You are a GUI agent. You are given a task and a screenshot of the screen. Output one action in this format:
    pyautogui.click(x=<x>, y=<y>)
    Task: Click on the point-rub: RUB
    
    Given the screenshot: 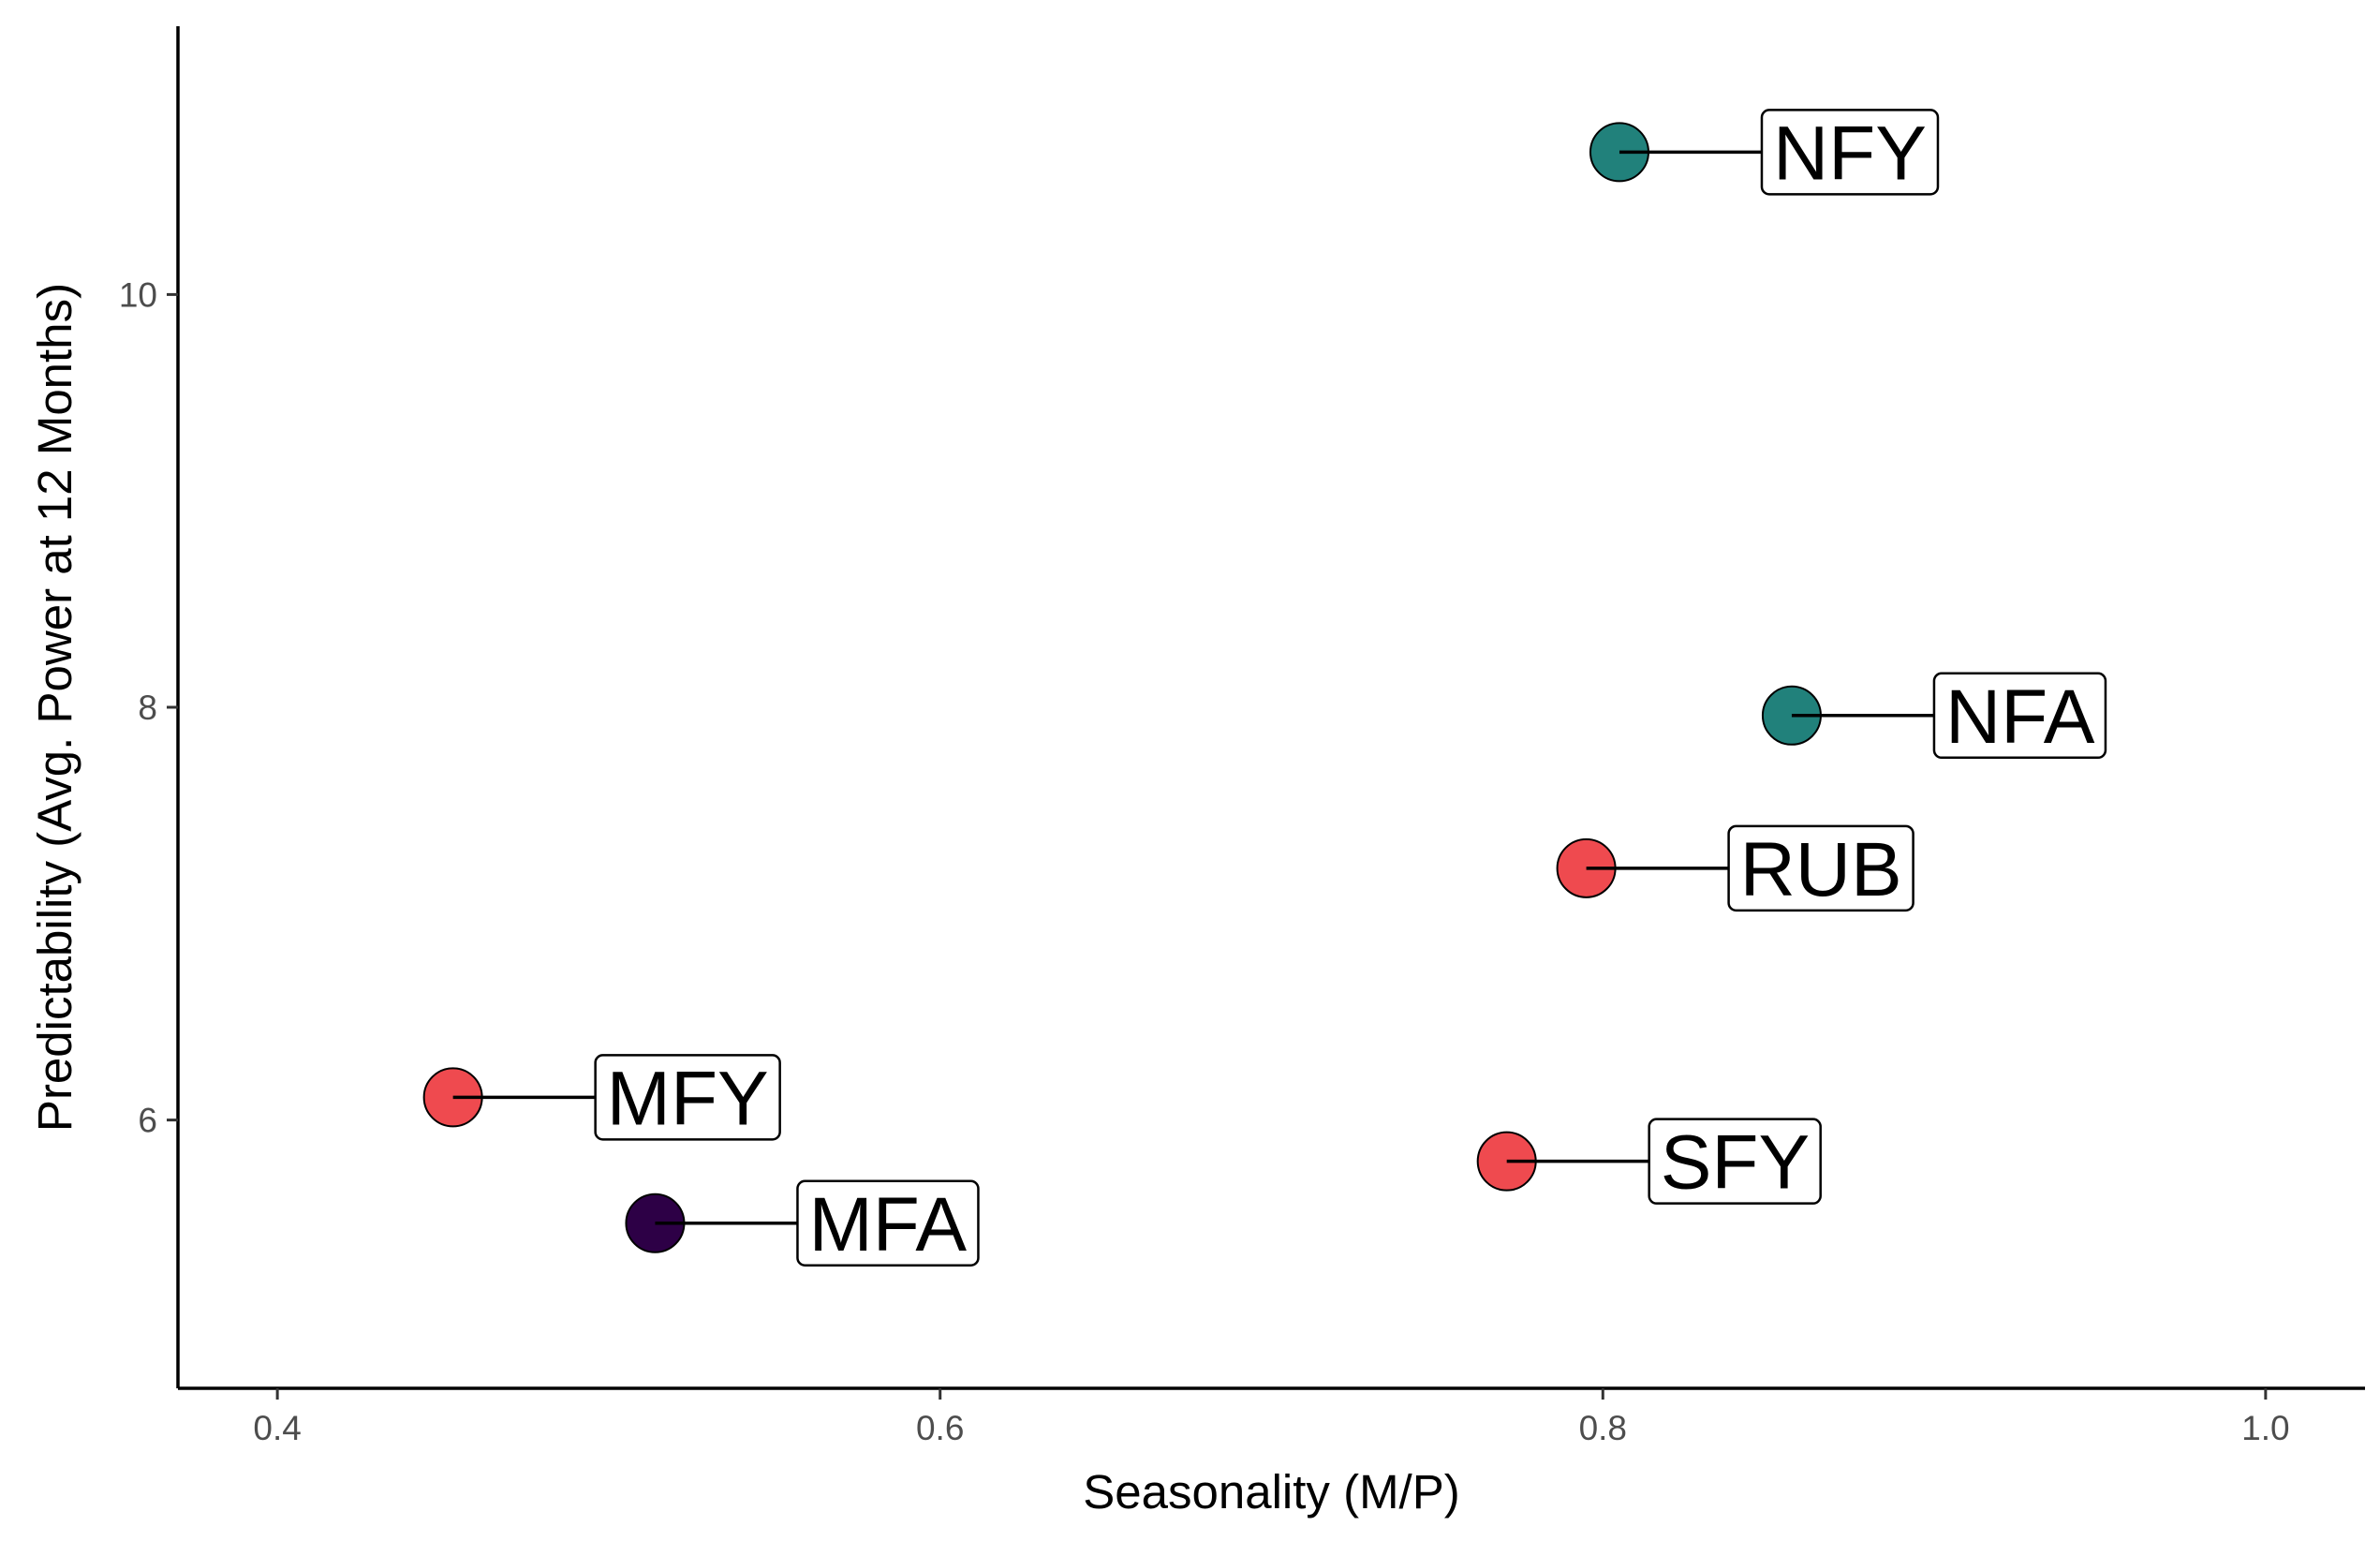 What is the action you would take?
    pyautogui.click(x=1735, y=868)
    